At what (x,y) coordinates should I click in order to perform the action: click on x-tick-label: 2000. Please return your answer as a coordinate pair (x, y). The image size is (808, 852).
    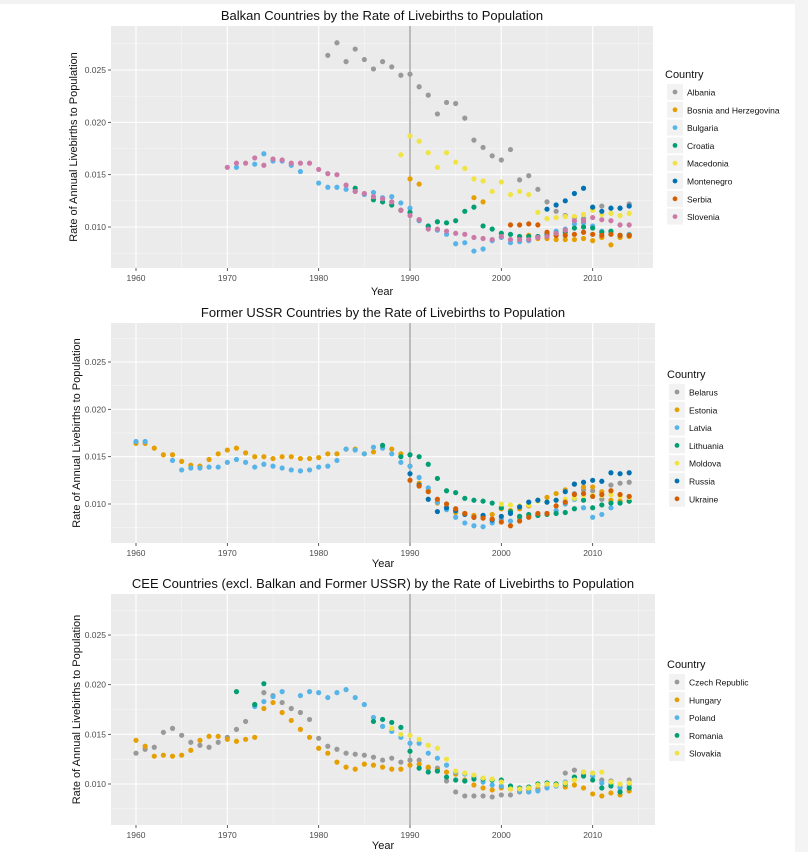
    Looking at the image, I should click on (501, 278).